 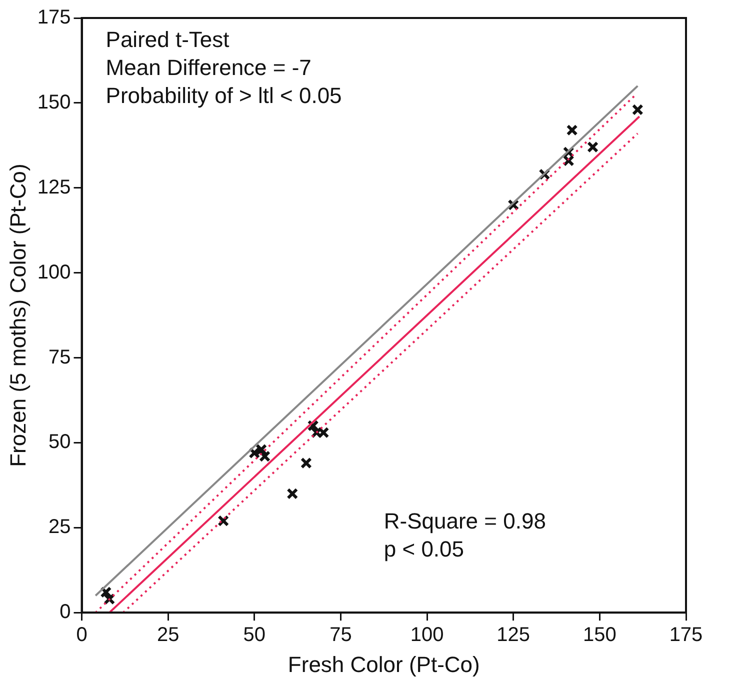 What do you see at coordinates (513, 635) in the screenshot?
I see `x-tick-label: 125` at bounding box center [513, 635].